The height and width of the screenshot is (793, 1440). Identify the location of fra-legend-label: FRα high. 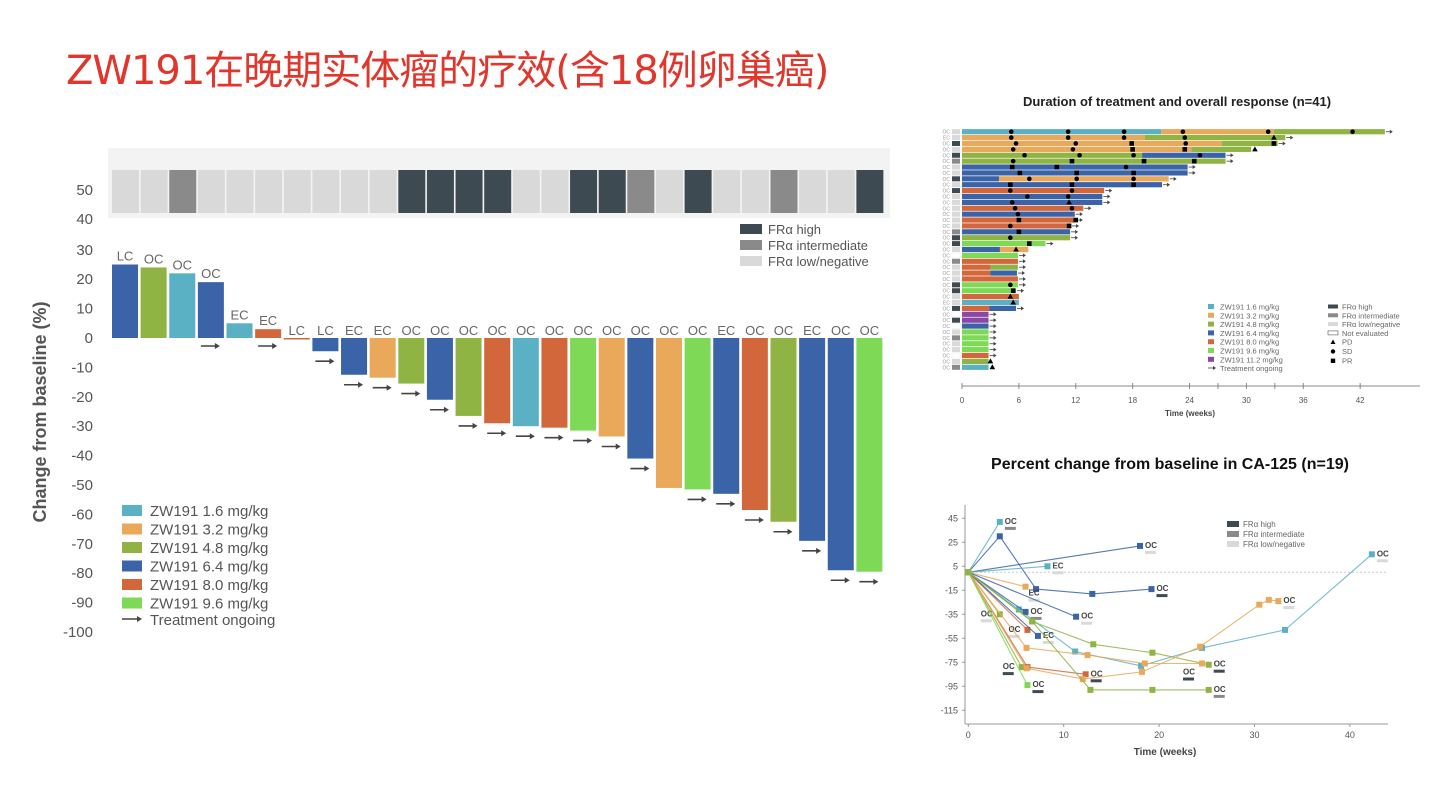
(1259, 524).